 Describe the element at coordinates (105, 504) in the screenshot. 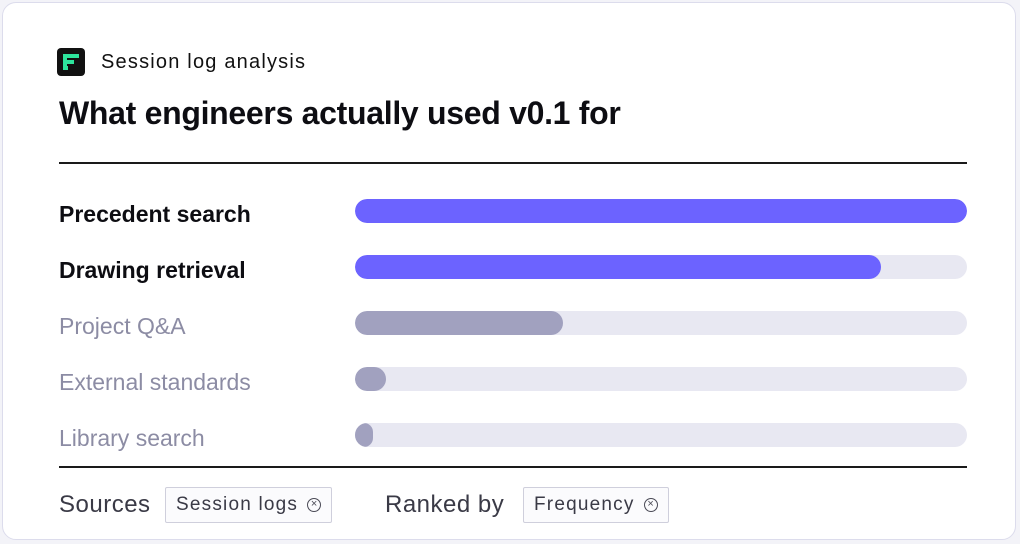

I see `sources-label: Sources` at that location.